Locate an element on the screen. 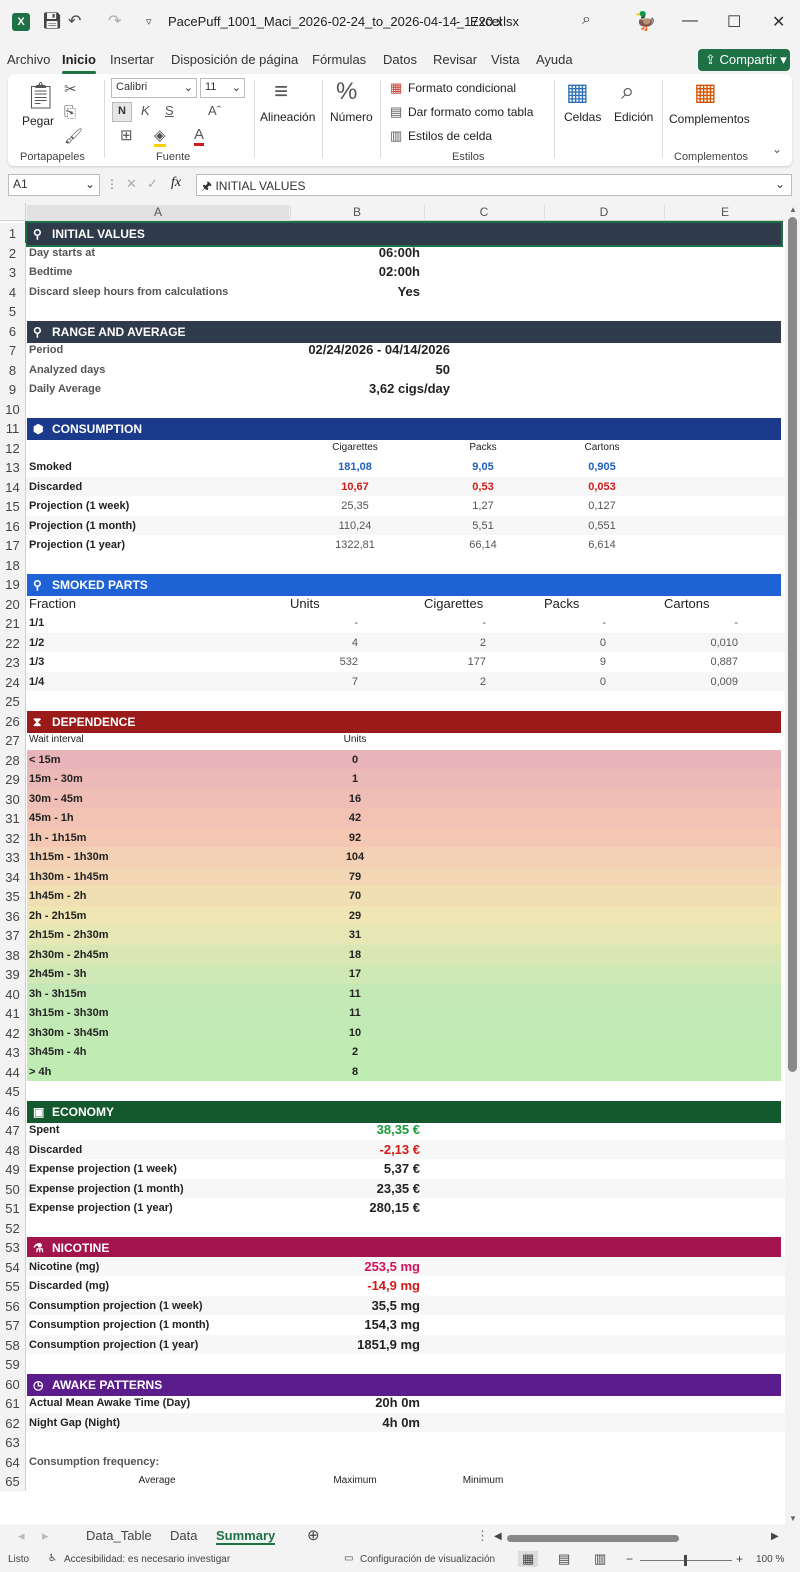  row-number: 30 is located at coordinates (13, 798).